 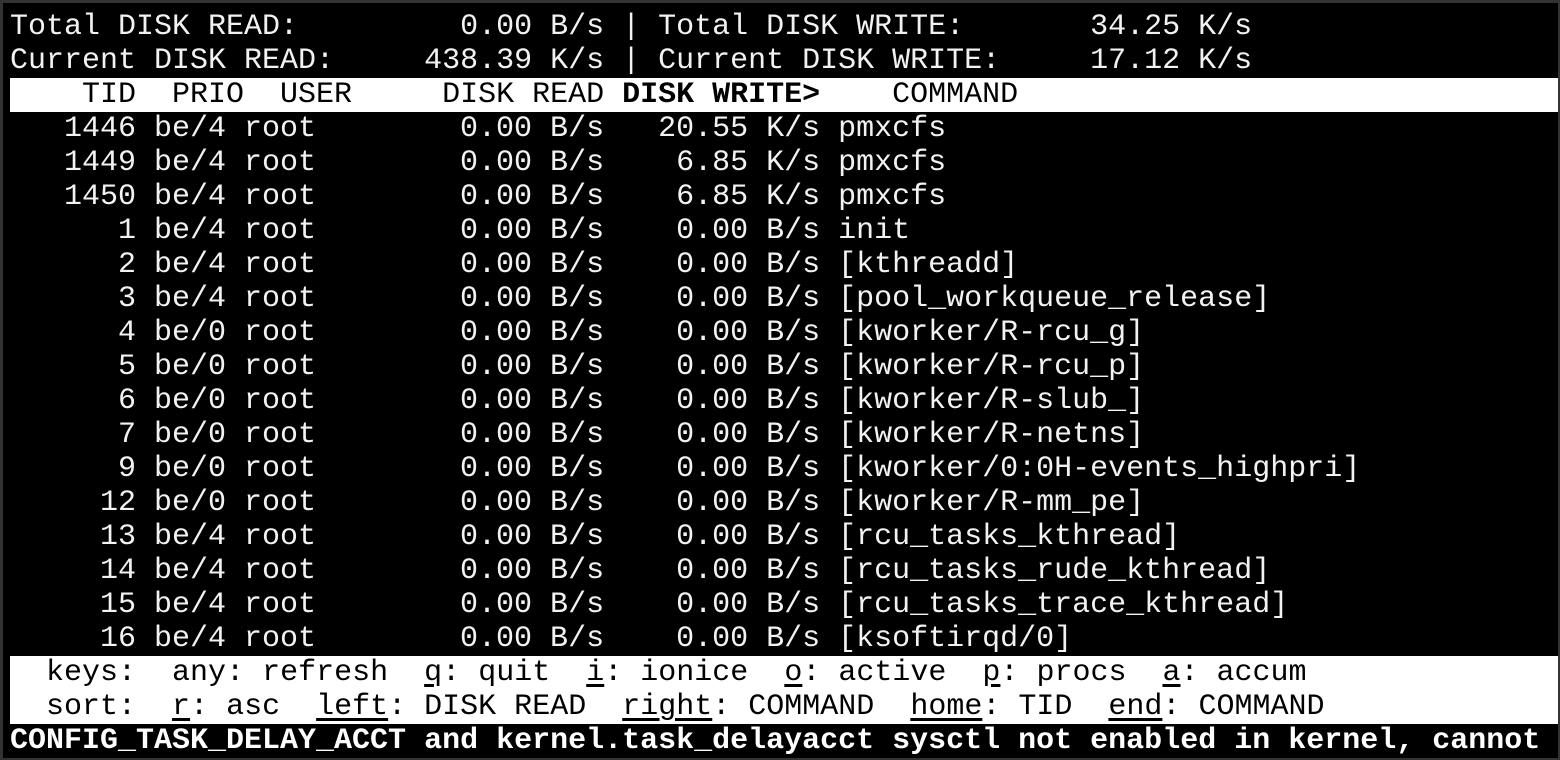 I want to click on keys-item-p: p procs, so click(x=1054, y=673).